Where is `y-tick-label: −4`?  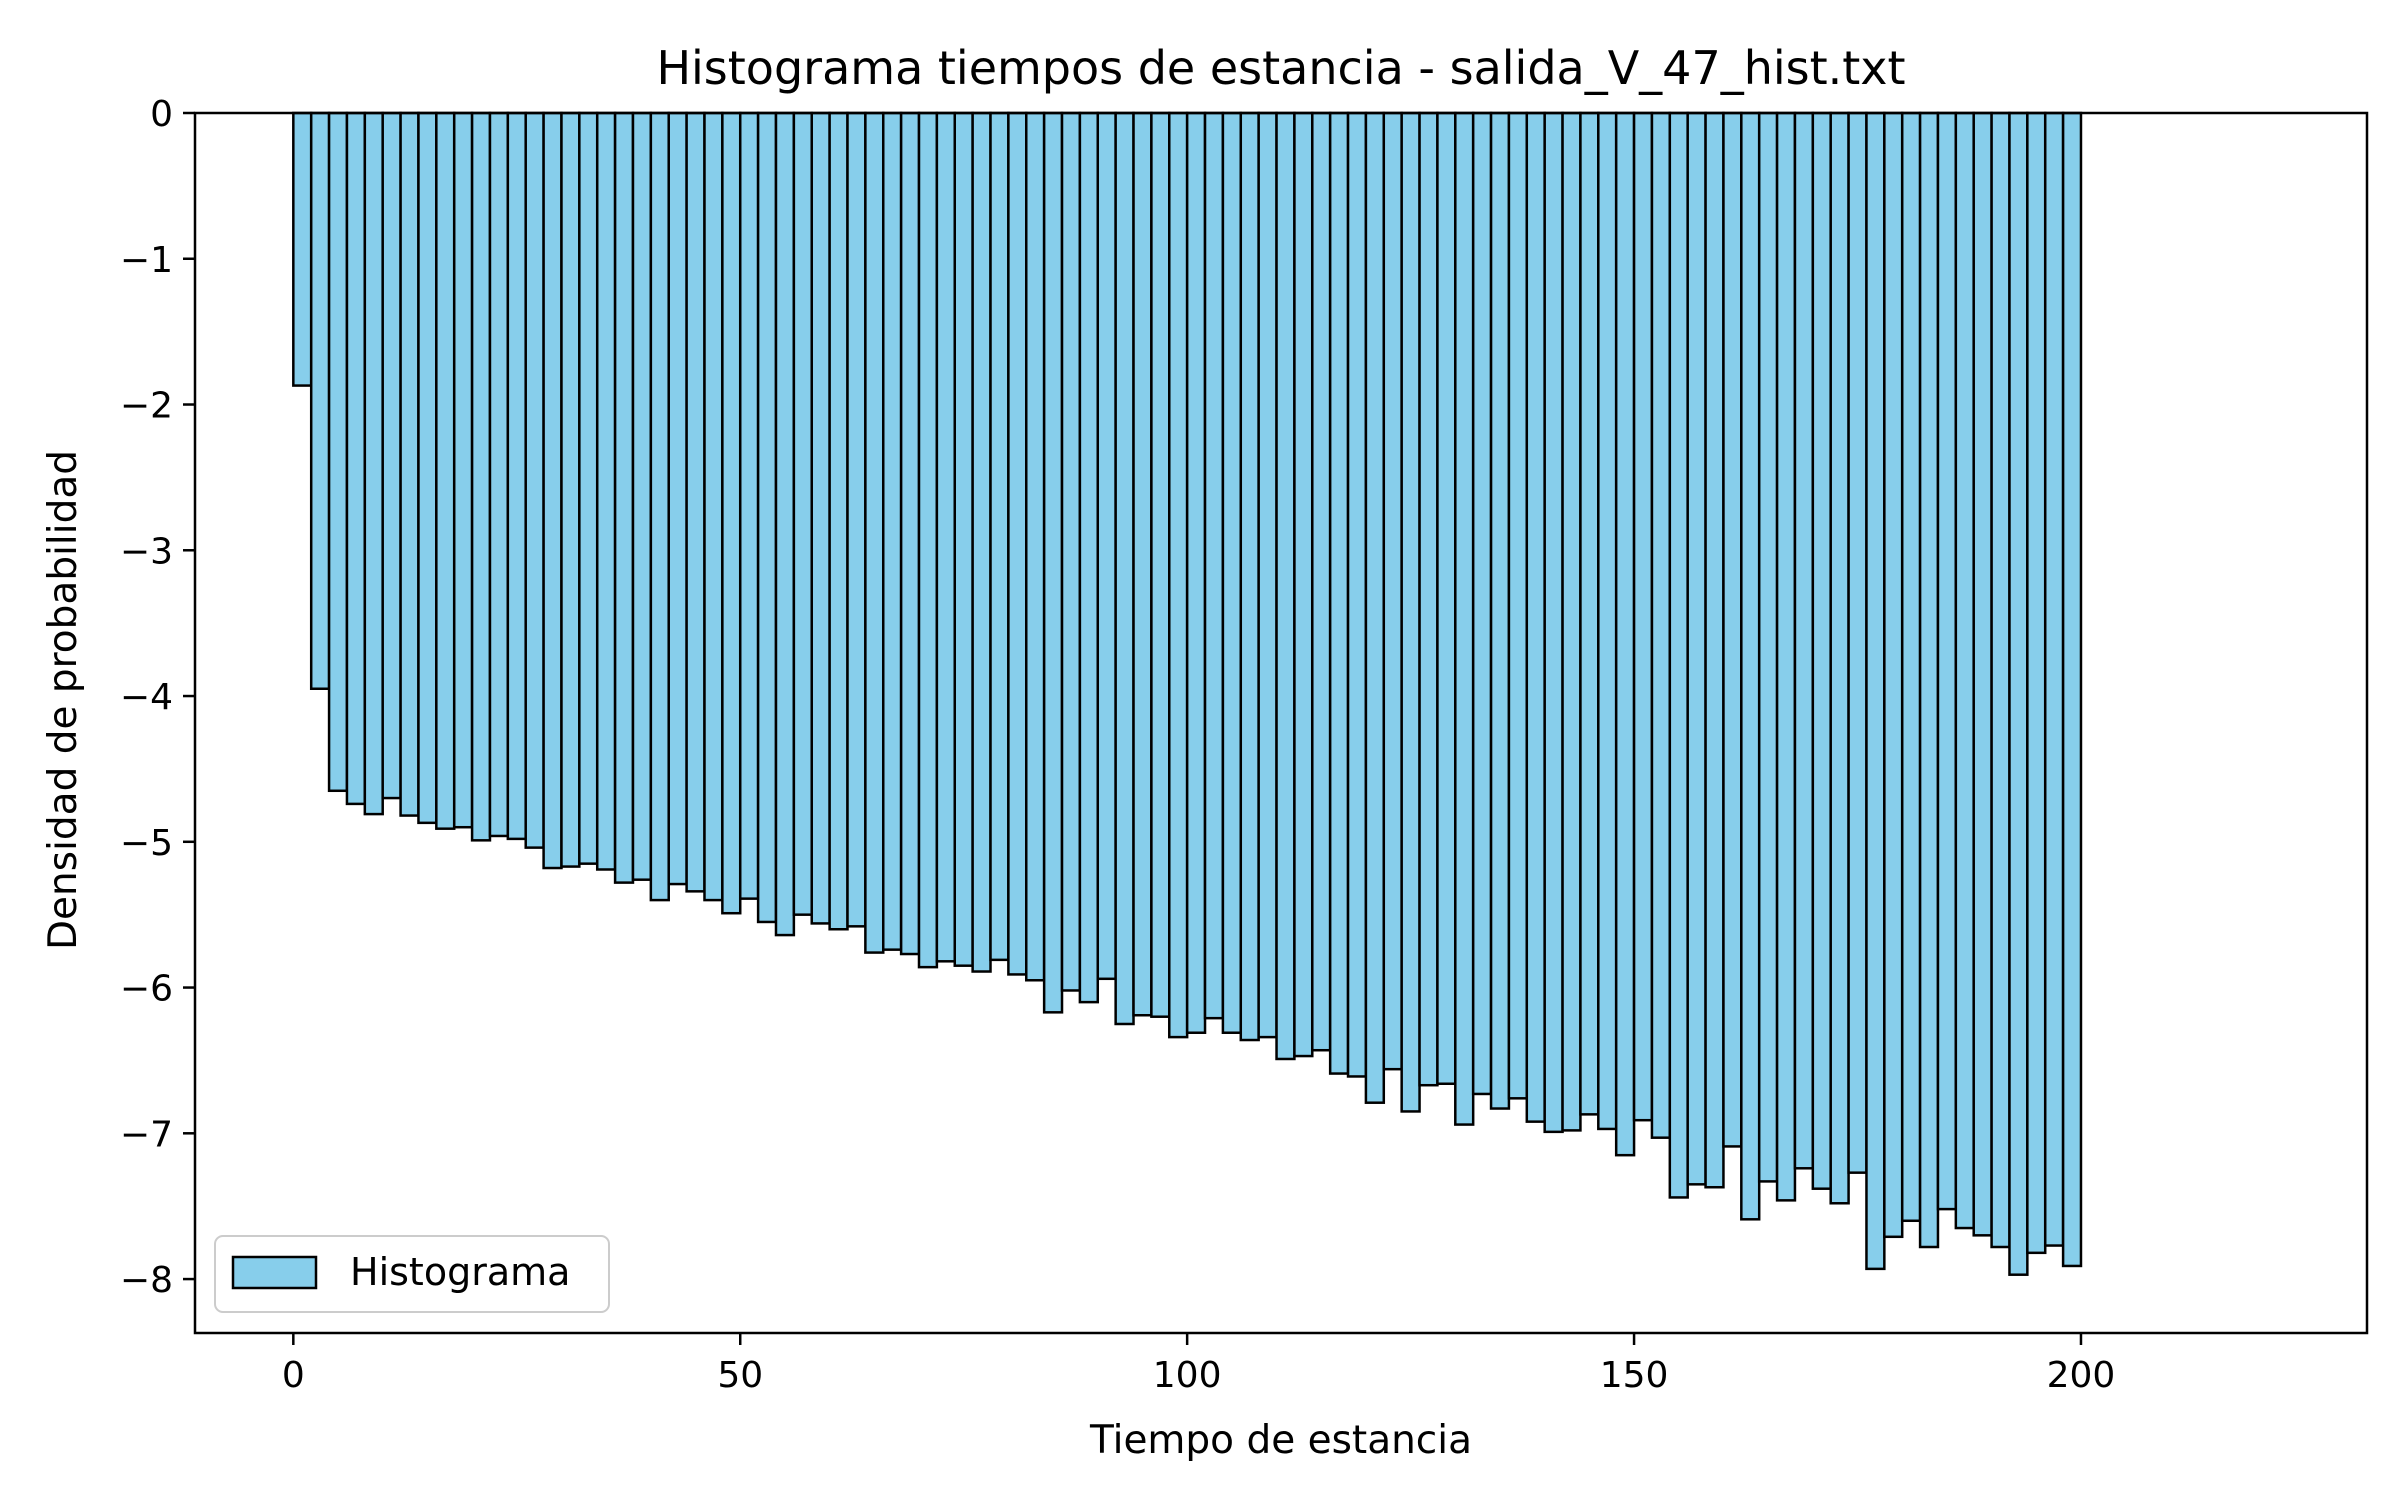
y-tick-label: −4 is located at coordinates (146, 697).